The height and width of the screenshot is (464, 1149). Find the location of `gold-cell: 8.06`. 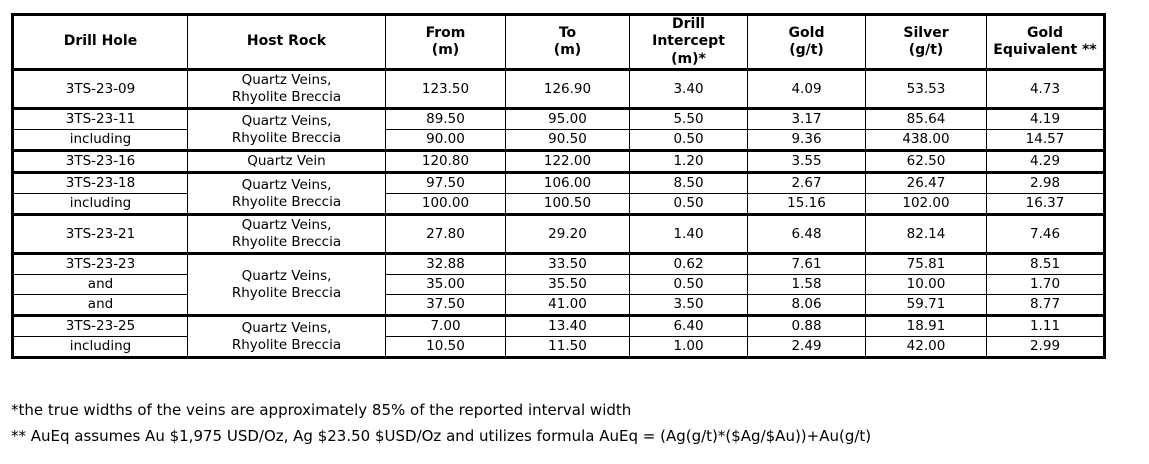

gold-cell: 8.06 is located at coordinates (806, 305).